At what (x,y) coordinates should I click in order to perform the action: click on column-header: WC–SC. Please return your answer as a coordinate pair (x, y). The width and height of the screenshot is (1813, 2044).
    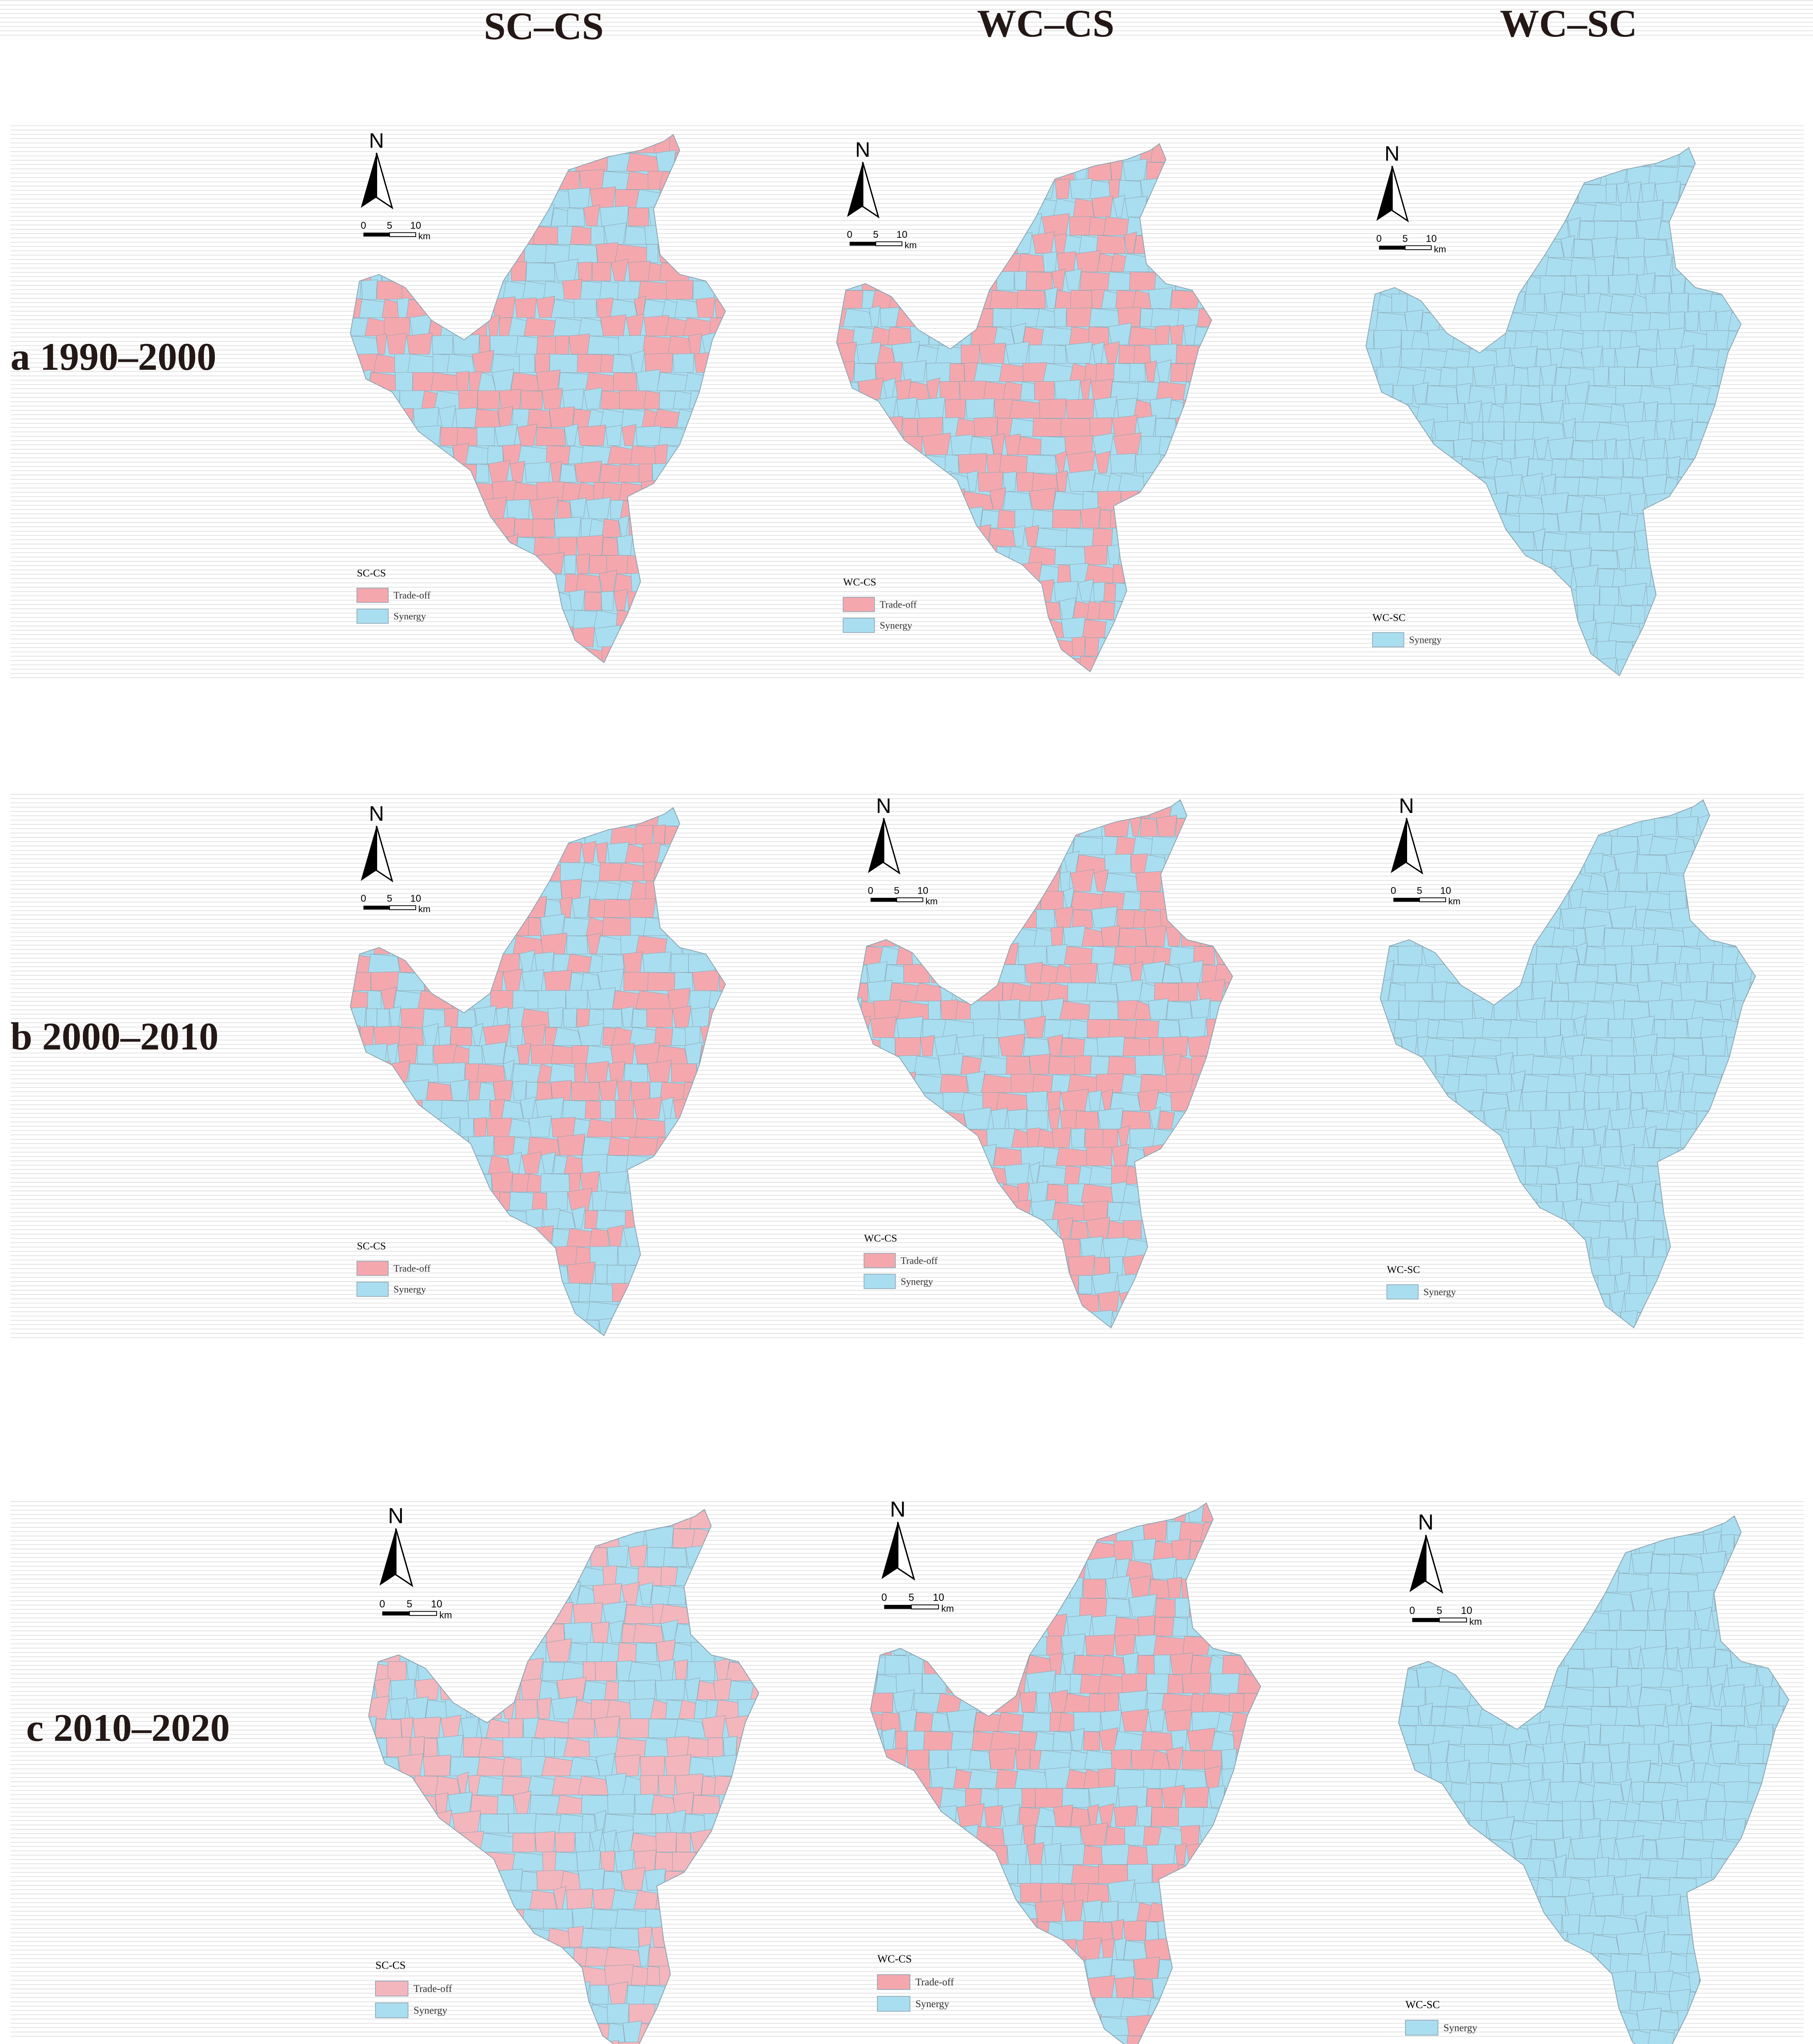
    Looking at the image, I should click on (1568, 23).